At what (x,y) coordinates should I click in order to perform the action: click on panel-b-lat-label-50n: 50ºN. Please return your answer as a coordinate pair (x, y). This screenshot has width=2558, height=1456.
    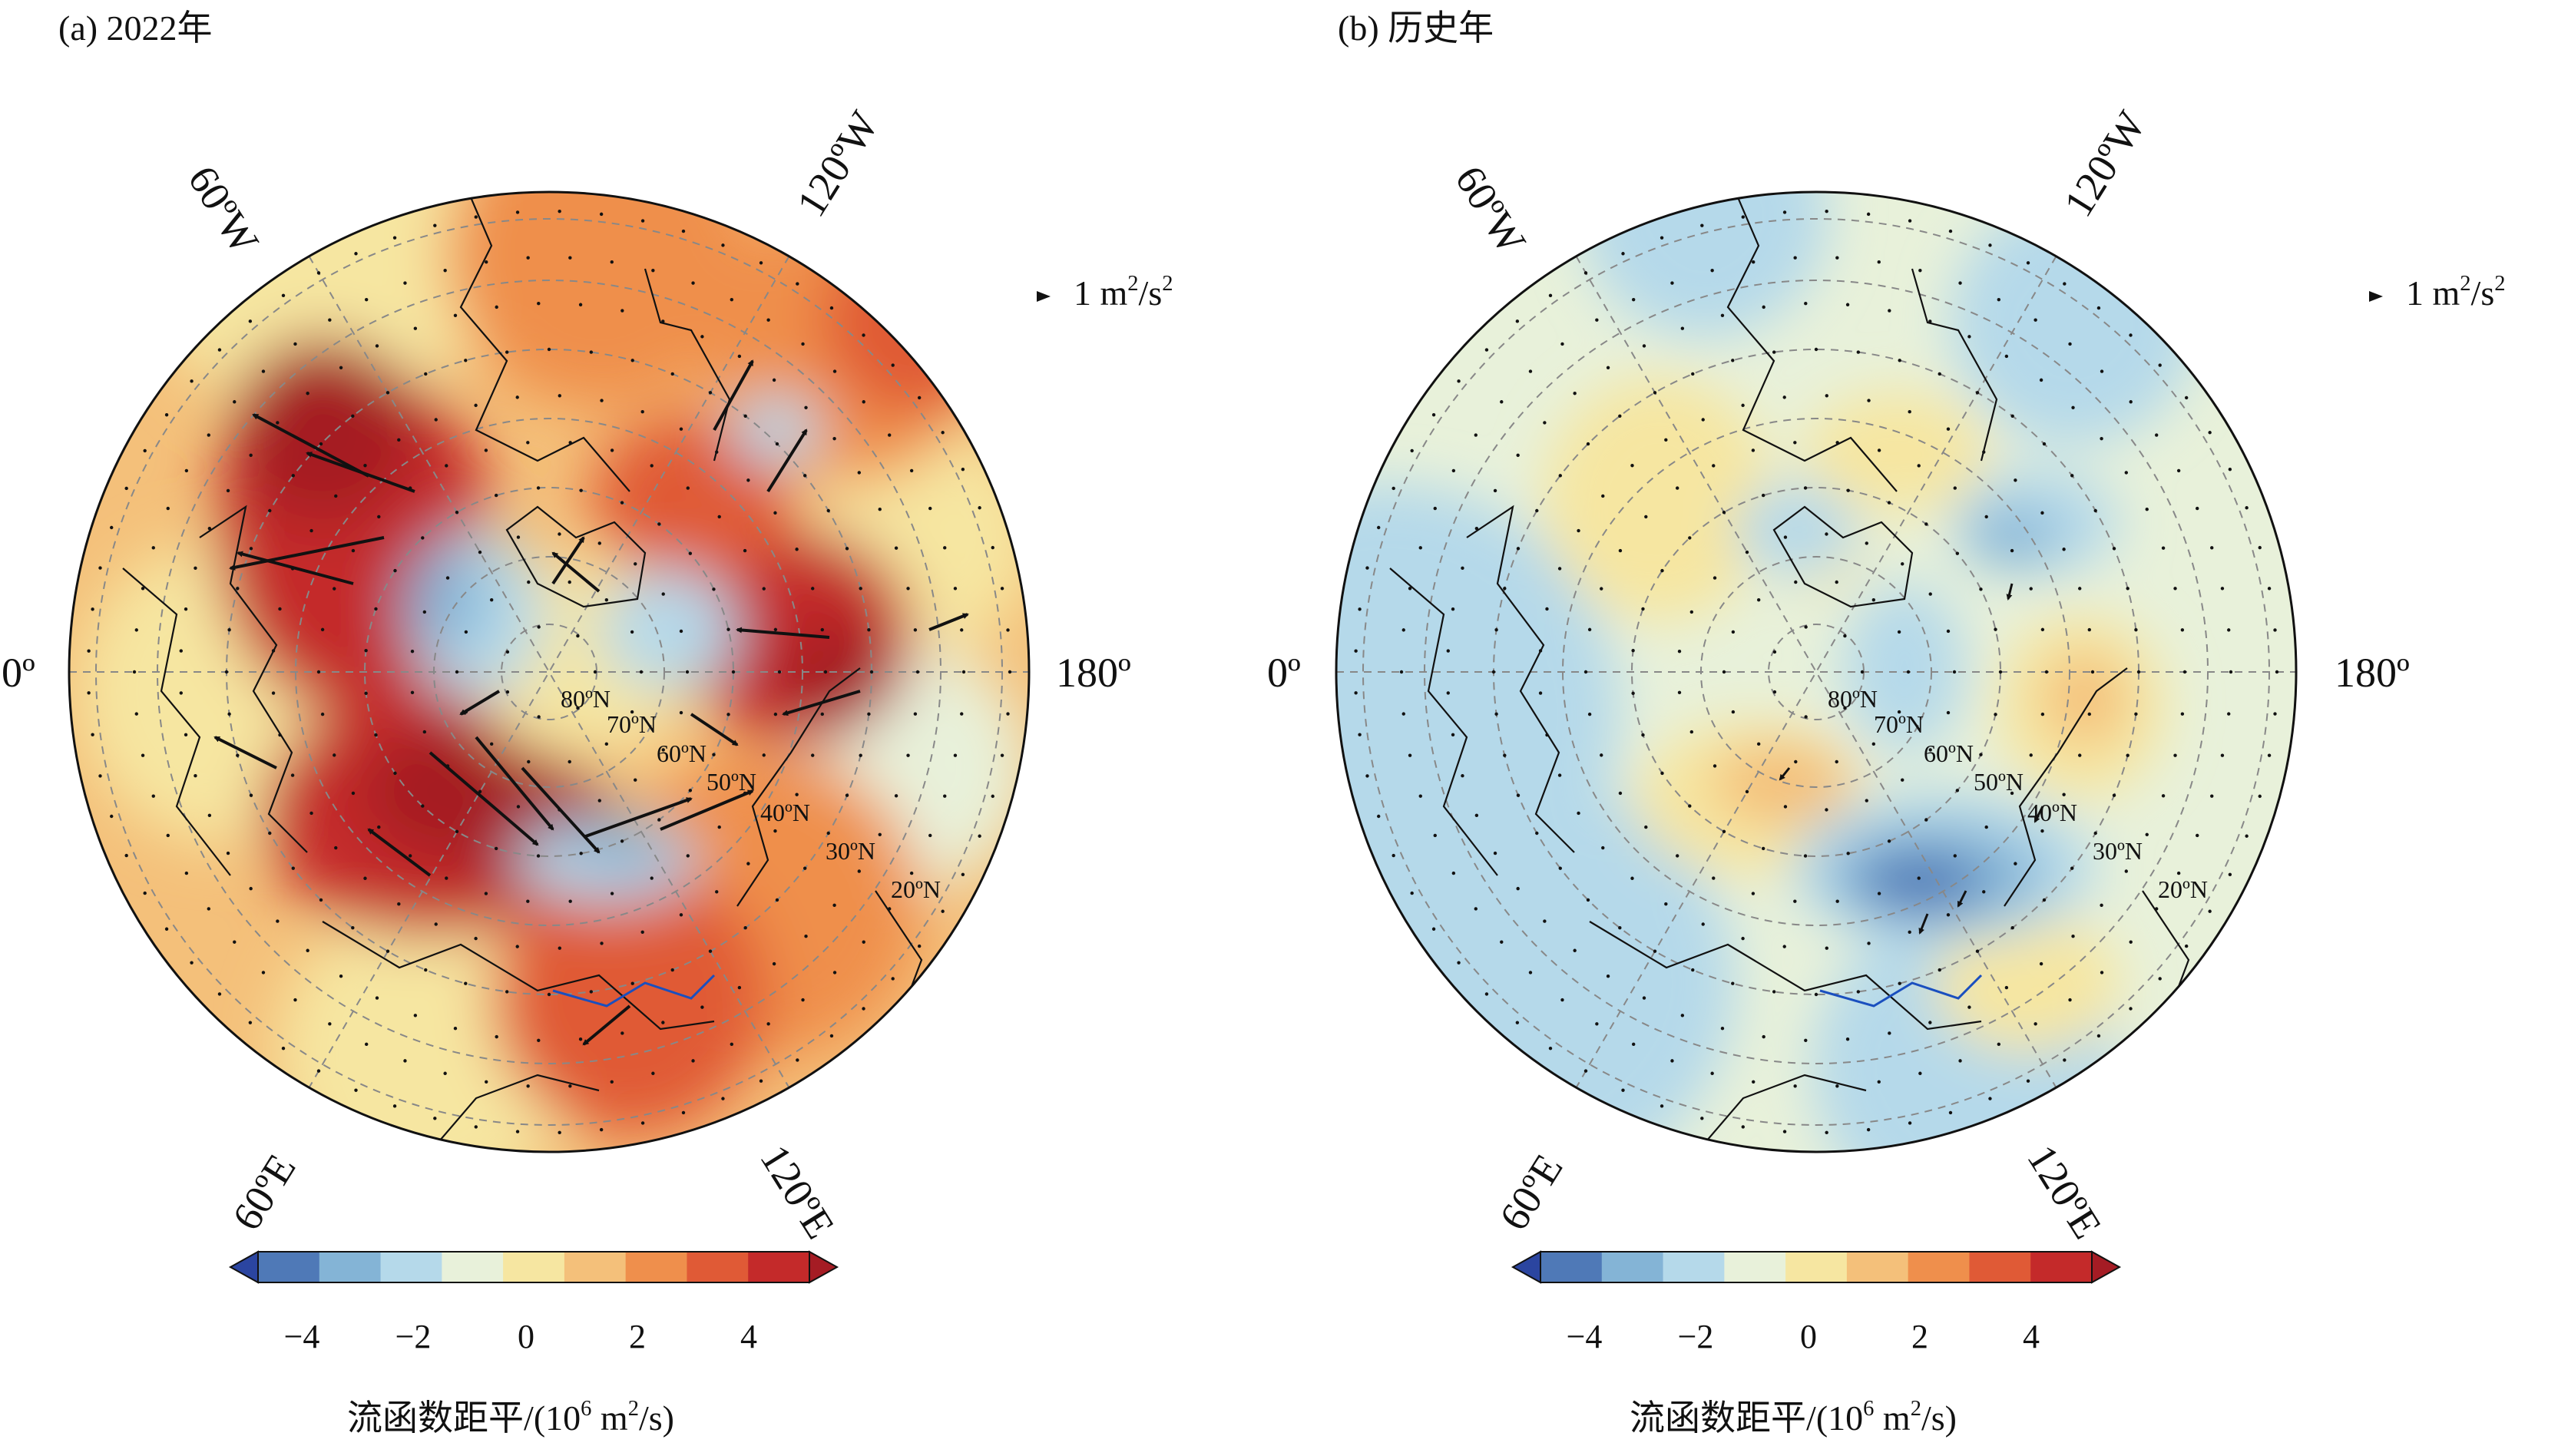
    Looking at the image, I should click on (1999, 782).